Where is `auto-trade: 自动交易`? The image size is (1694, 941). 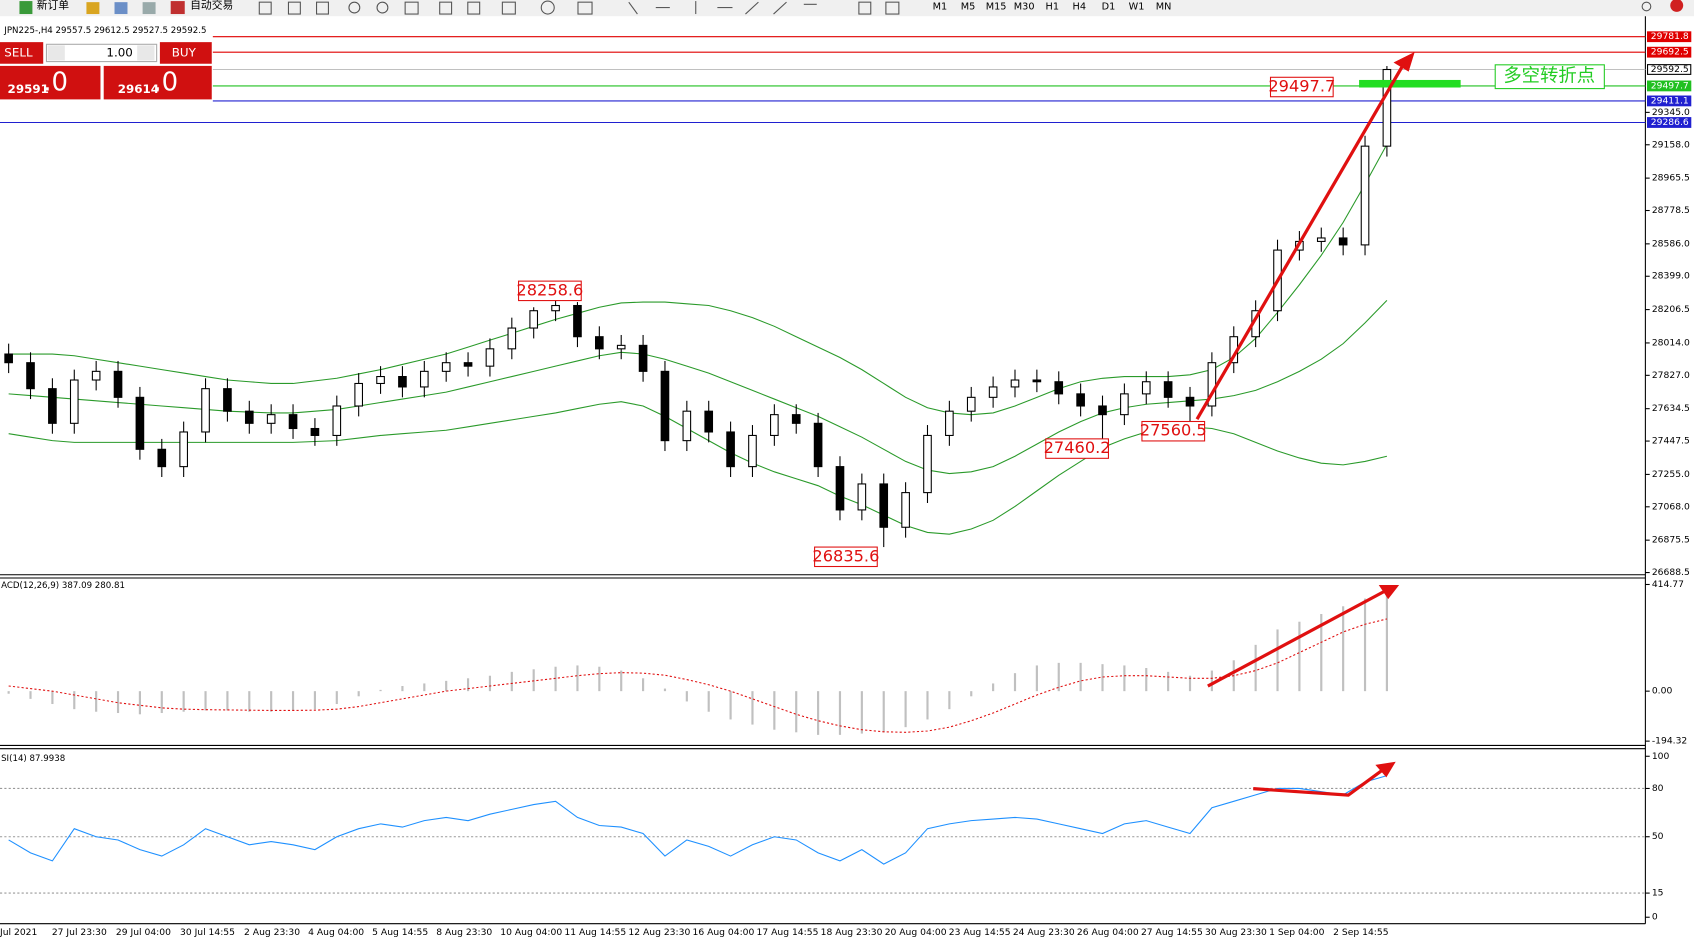
auto-trade: 自动交易 is located at coordinates (211, 5).